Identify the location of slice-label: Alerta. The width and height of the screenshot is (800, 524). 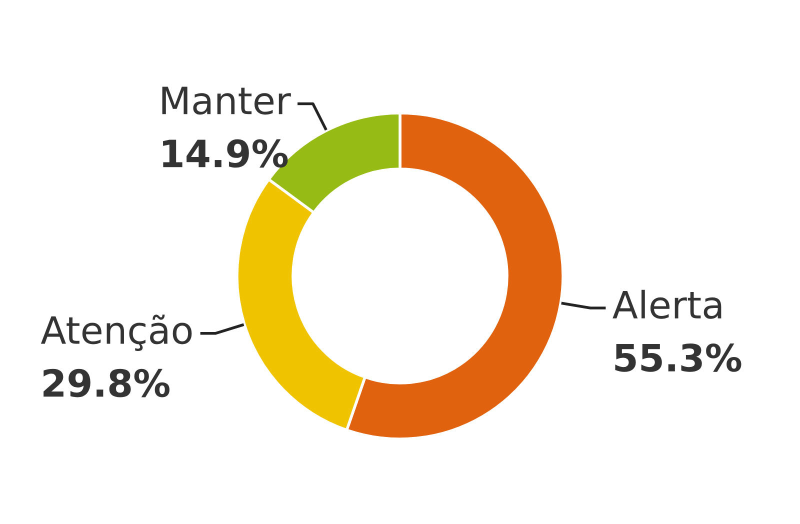
(667, 304).